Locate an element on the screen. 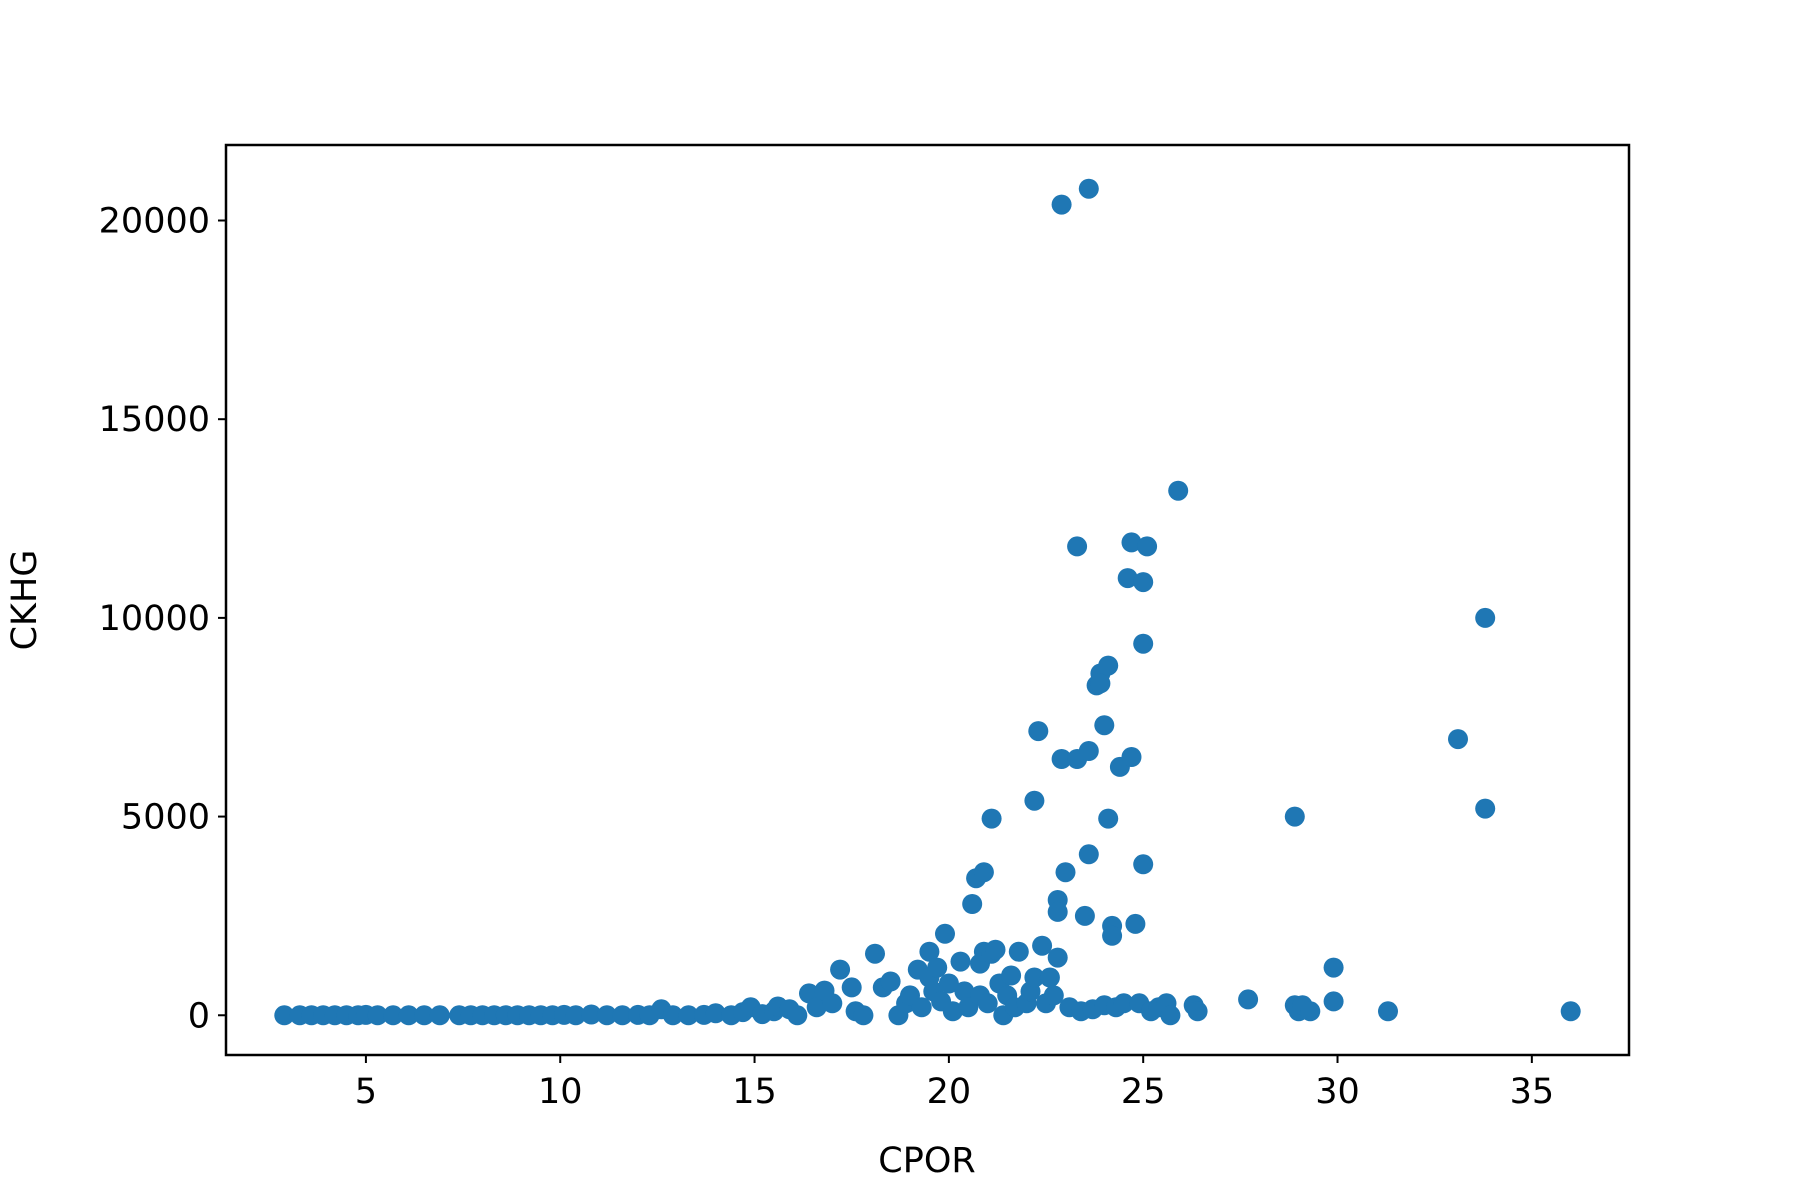 The height and width of the screenshot is (1200, 1800). x-axis-ticks: 5 10 15 20 25 30 35 is located at coordinates (954, 1083).